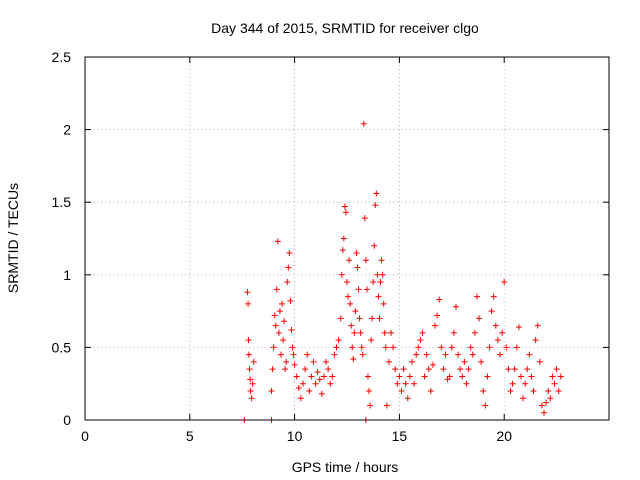 This screenshot has height=480, width=640. Describe the element at coordinates (400, 436) in the screenshot. I see `x-tick-label: 15` at that location.